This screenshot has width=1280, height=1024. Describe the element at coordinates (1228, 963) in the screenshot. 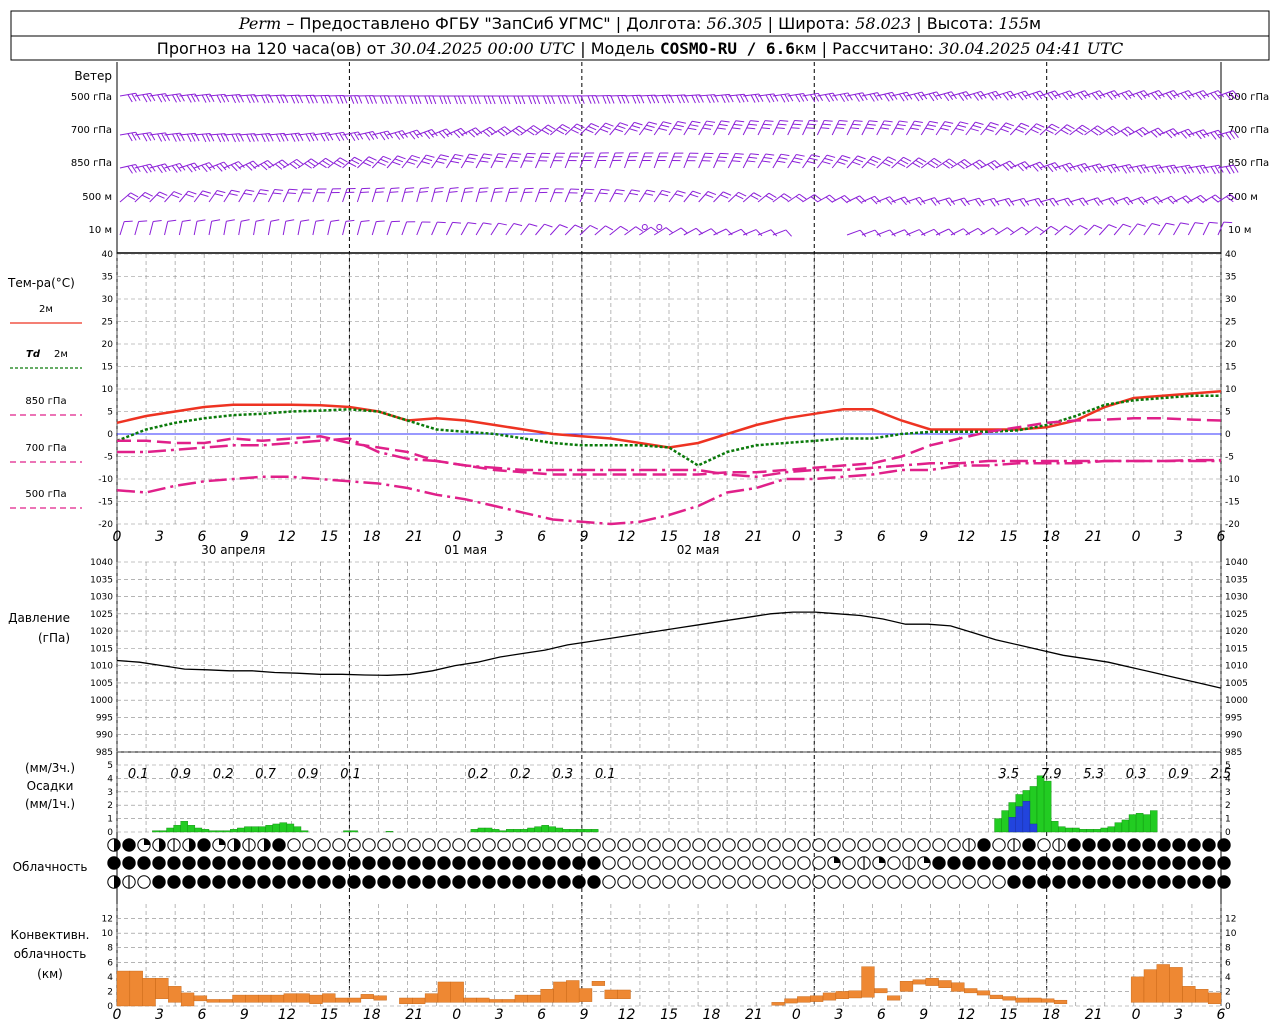

I see `conv-ytick-right: 6` at that location.